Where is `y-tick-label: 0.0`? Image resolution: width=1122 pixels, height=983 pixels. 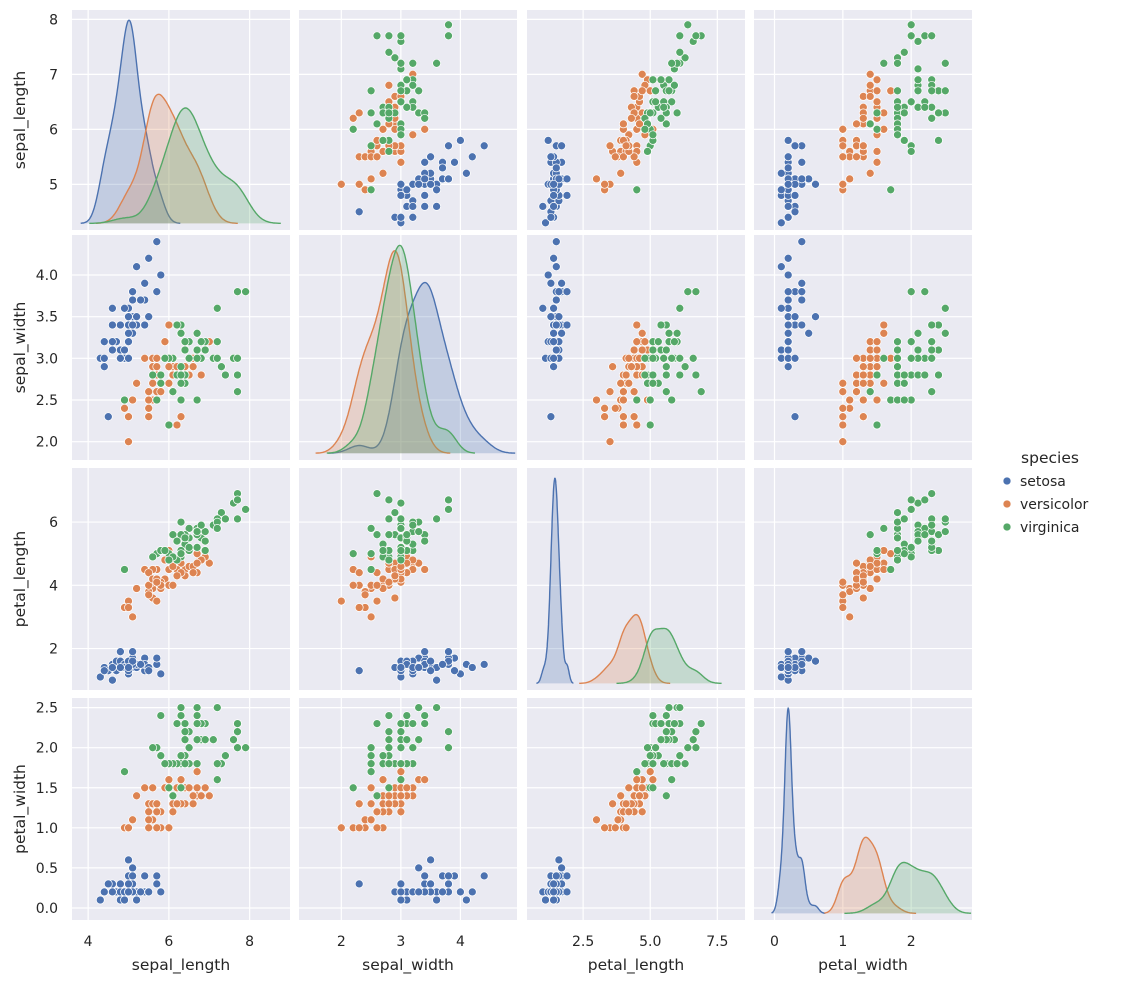
y-tick-label: 0.0 is located at coordinates (47, 909).